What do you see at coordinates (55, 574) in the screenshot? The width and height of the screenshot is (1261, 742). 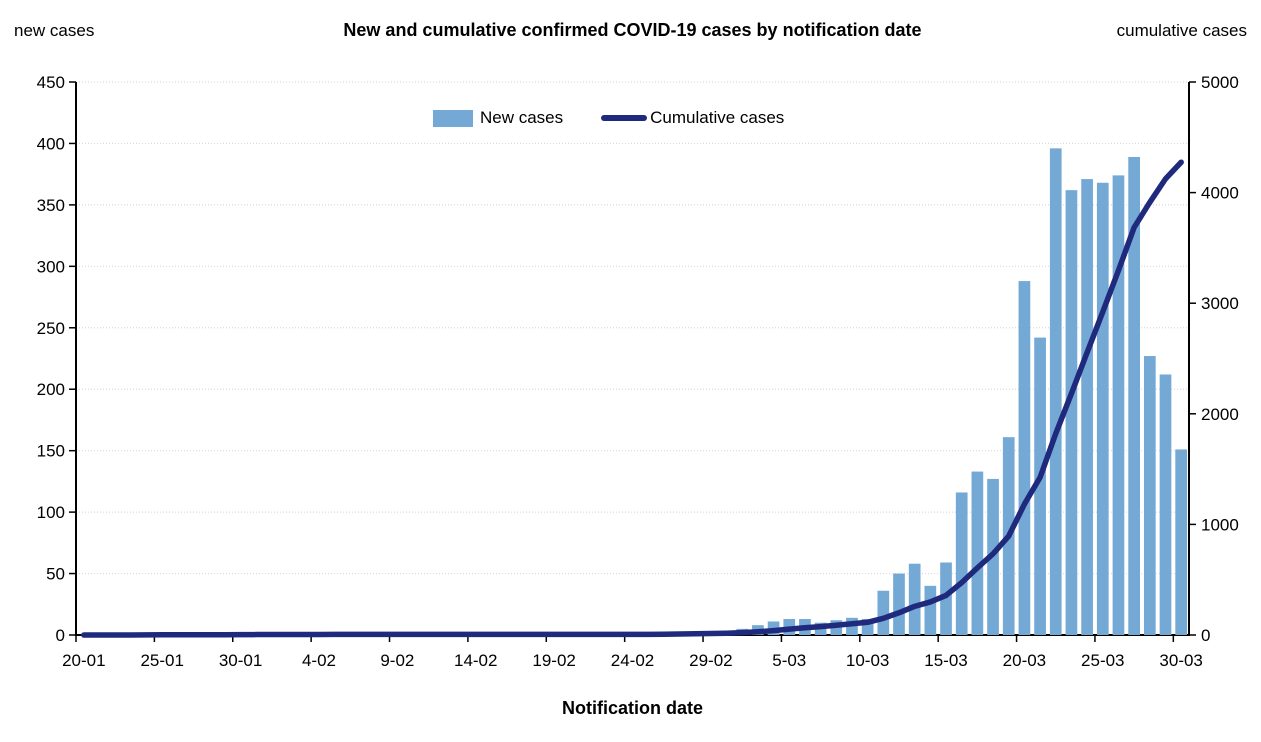 I see `left-tick-label: 50` at bounding box center [55, 574].